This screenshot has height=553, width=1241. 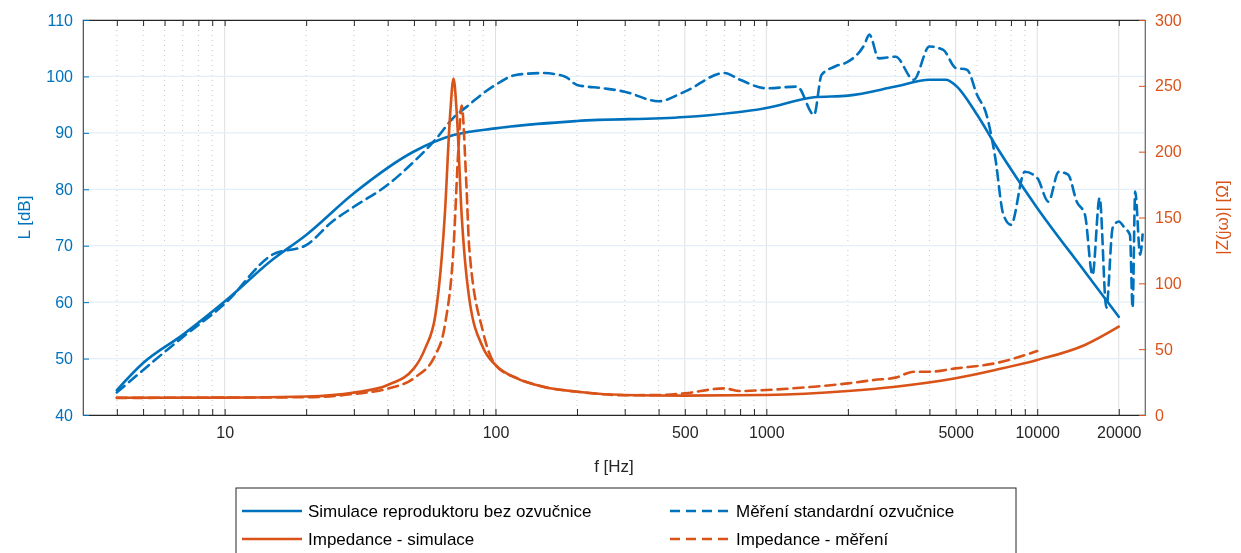 I want to click on x-tick-label: 5000, so click(x=956, y=433).